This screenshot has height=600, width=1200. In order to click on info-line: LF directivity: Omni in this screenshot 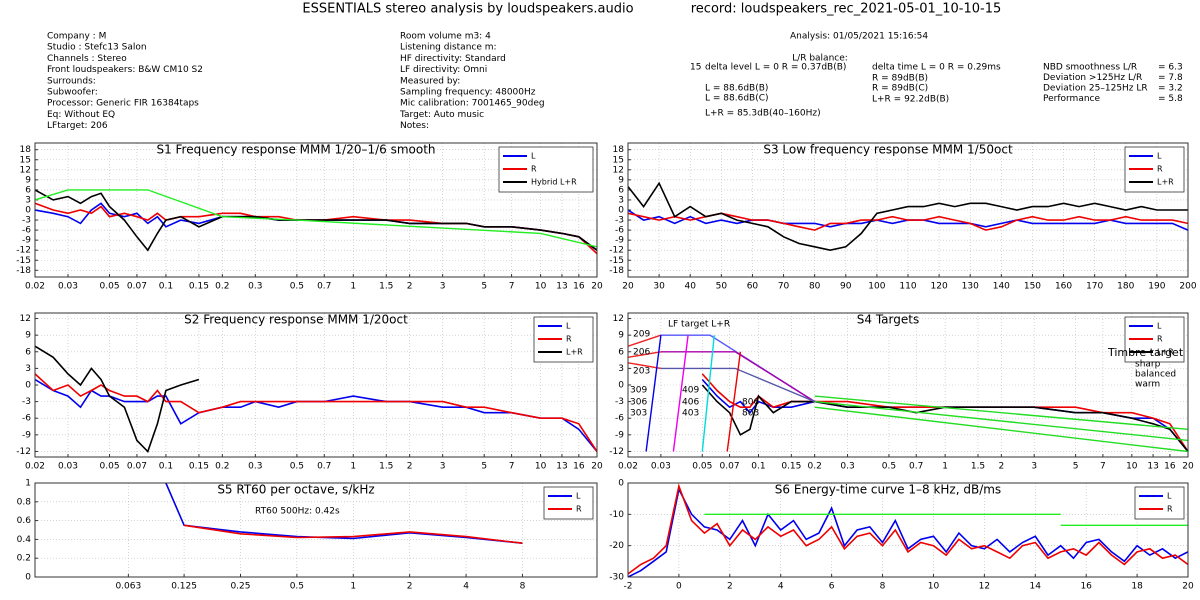, I will do `click(443, 70)`.